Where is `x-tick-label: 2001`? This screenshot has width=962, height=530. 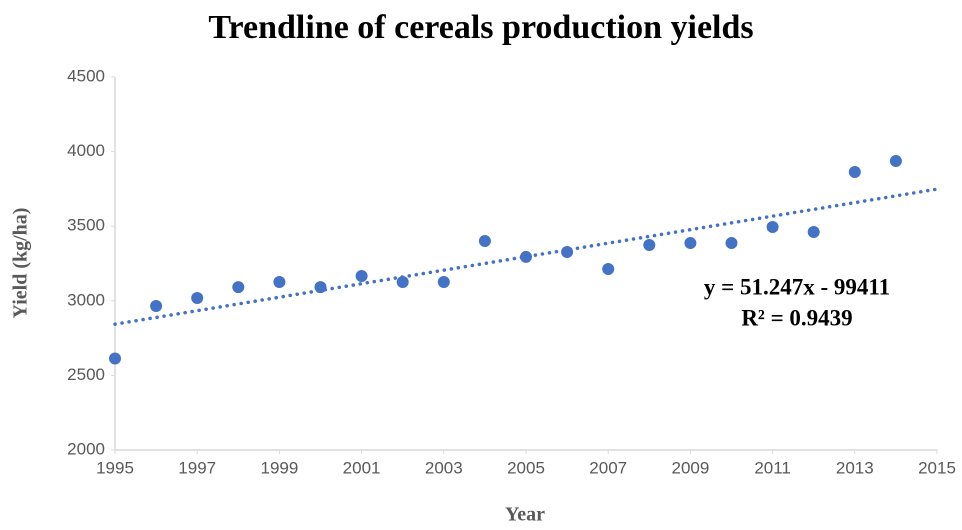 x-tick-label: 2001 is located at coordinates (362, 467).